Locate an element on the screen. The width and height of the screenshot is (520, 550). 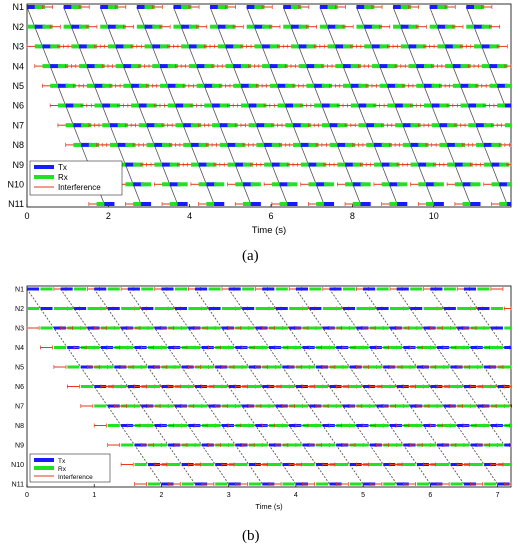
node-label: N2 is located at coordinates (19, 309).